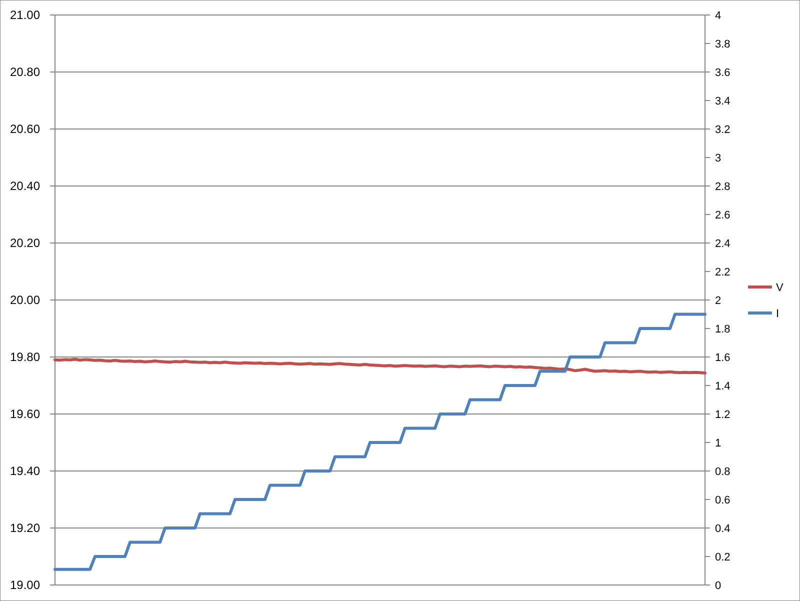  Describe the element at coordinates (722, 130) in the screenshot. I see `y2-tick-label: 3.2` at that location.